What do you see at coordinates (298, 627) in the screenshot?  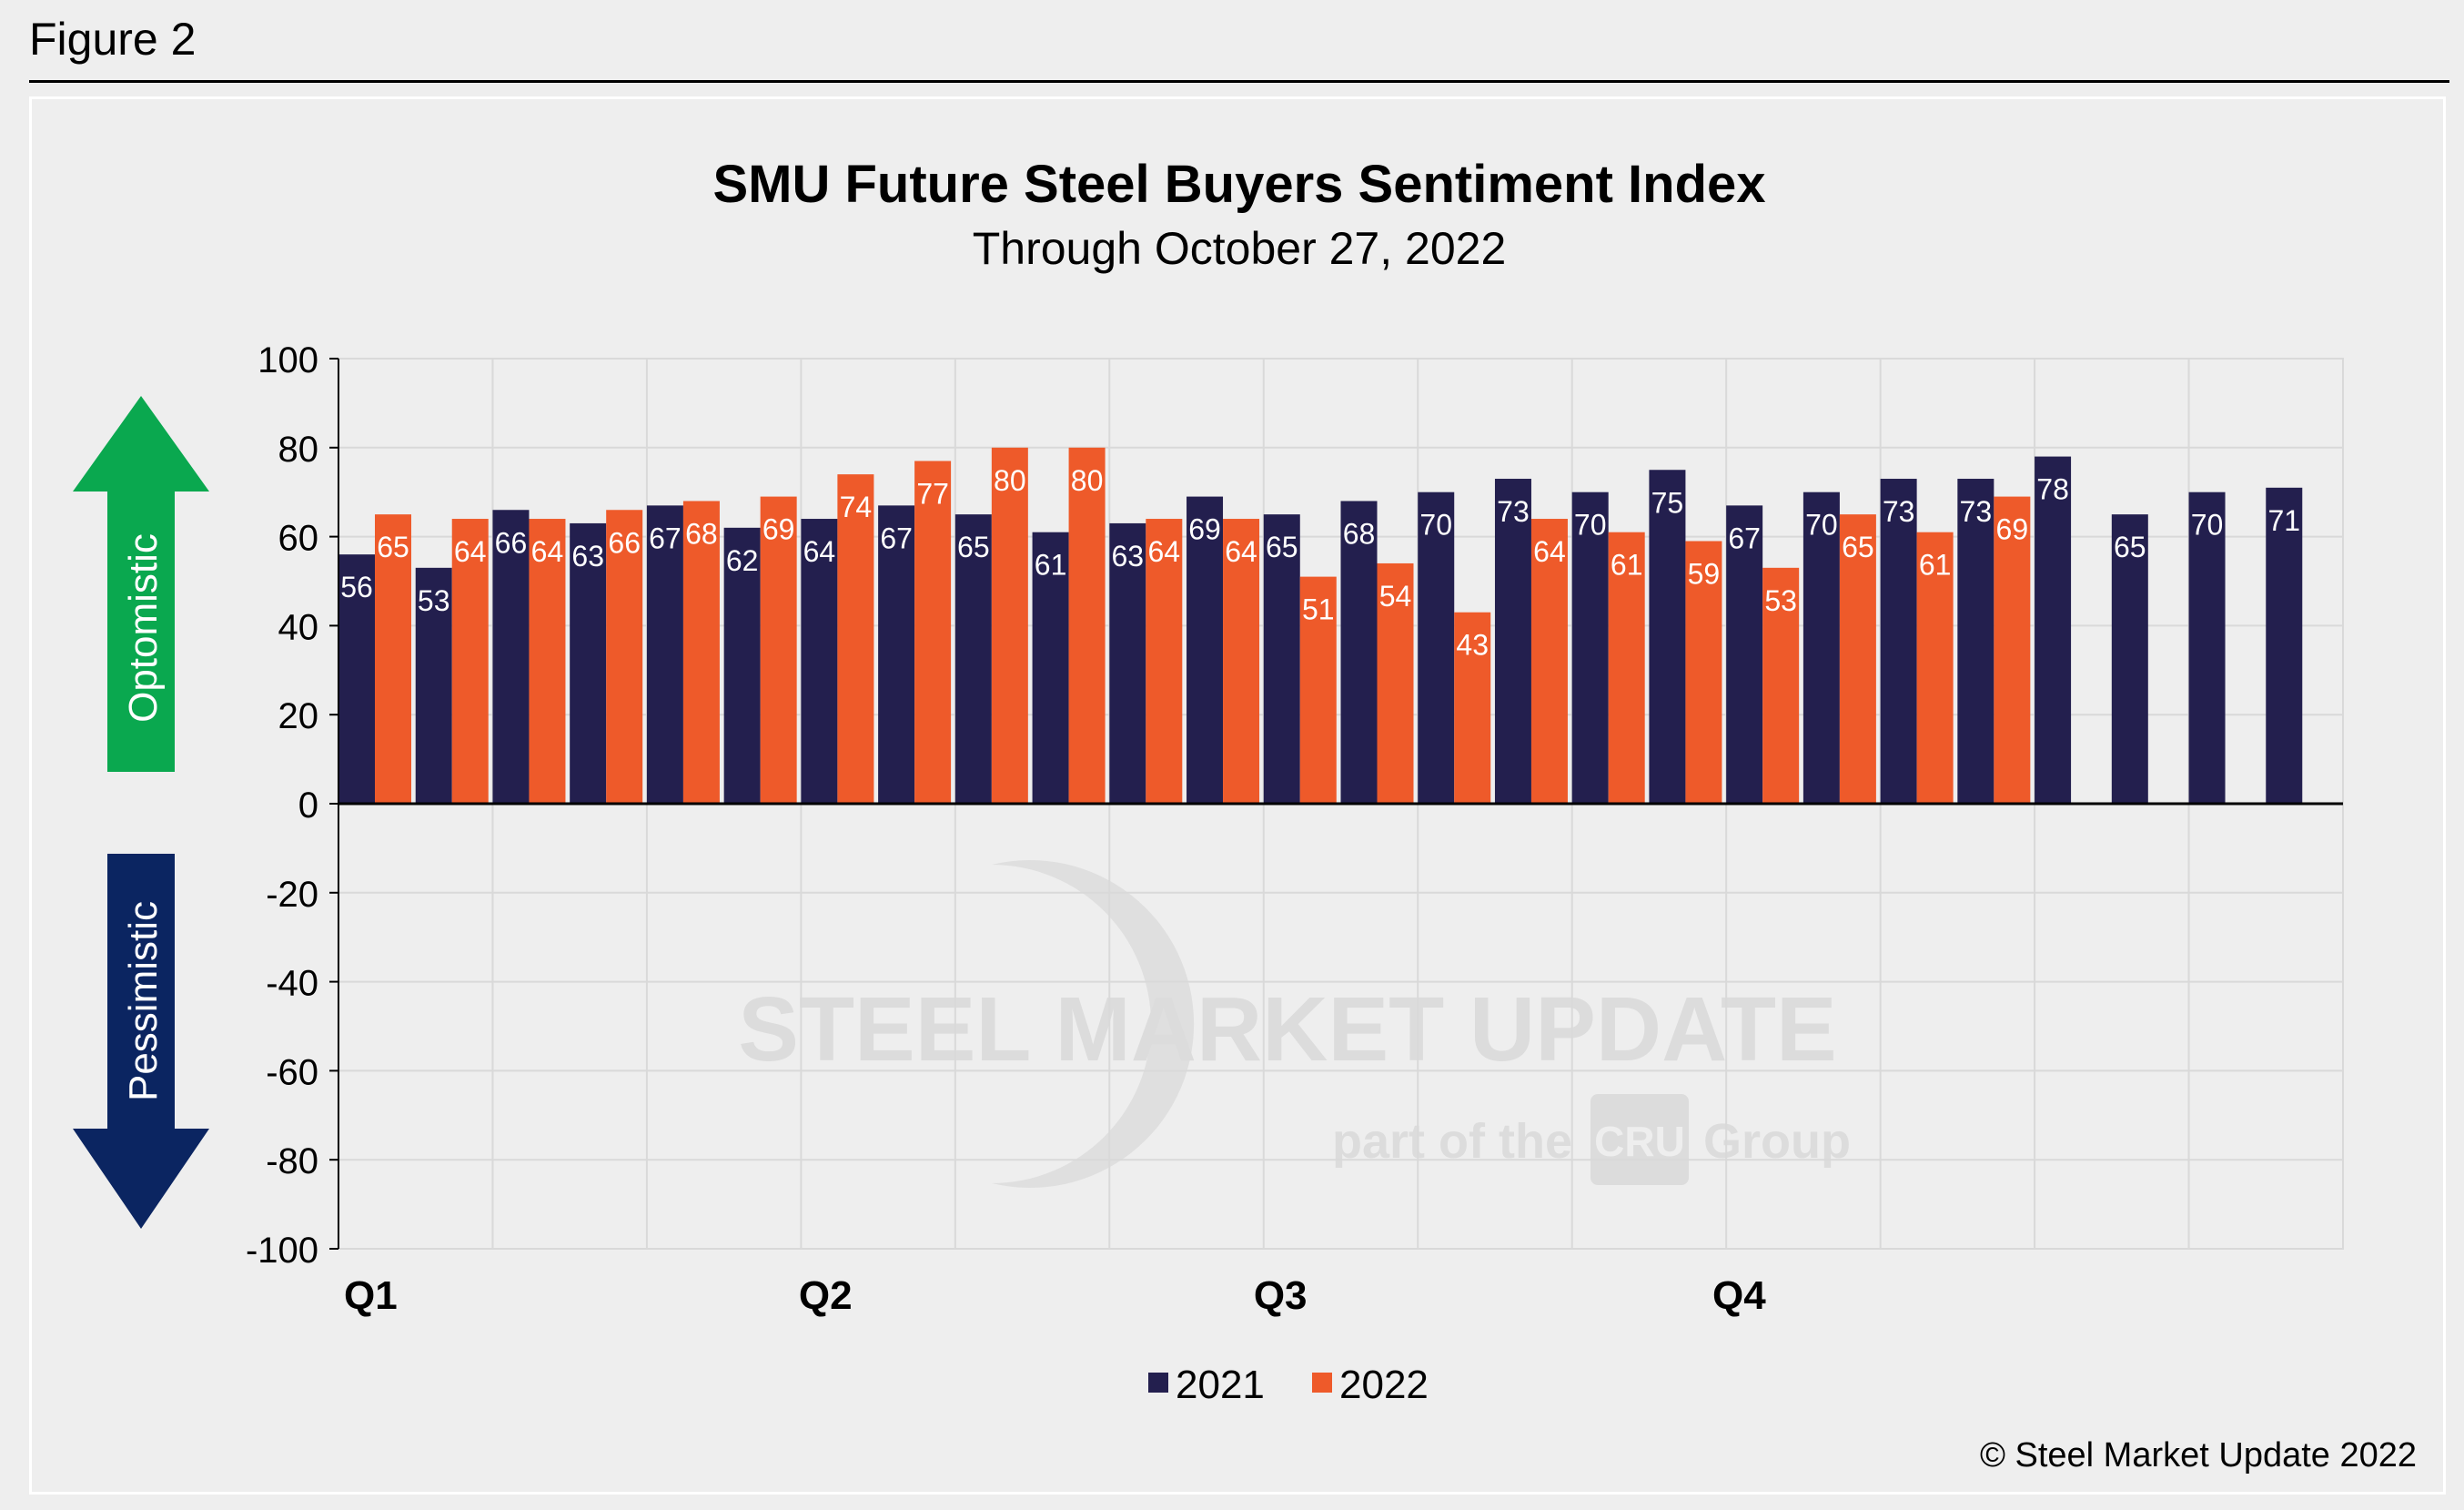 I see `y-tick-label: 40` at bounding box center [298, 627].